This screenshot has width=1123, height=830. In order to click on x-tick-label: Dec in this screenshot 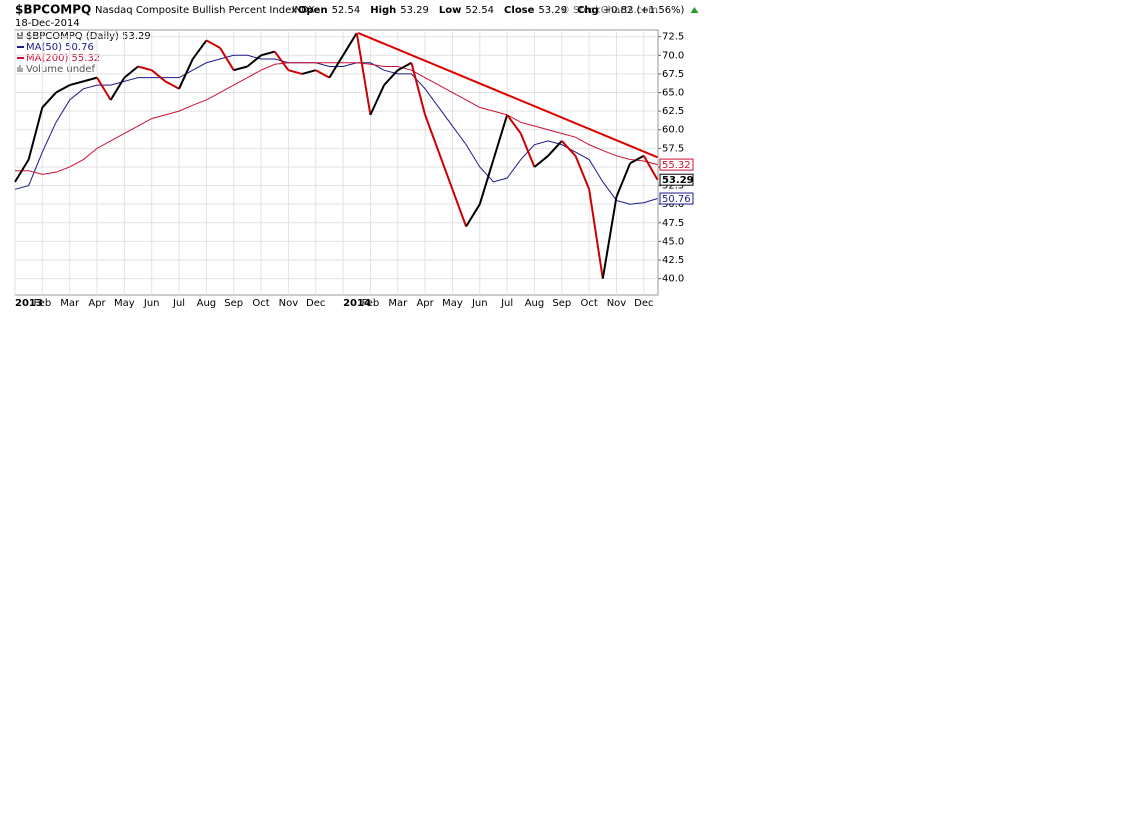, I will do `click(315, 303)`.